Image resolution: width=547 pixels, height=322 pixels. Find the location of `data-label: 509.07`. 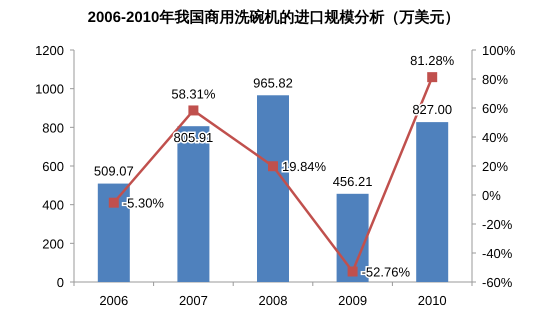

data-label: 509.07 is located at coordinates (114, 171).